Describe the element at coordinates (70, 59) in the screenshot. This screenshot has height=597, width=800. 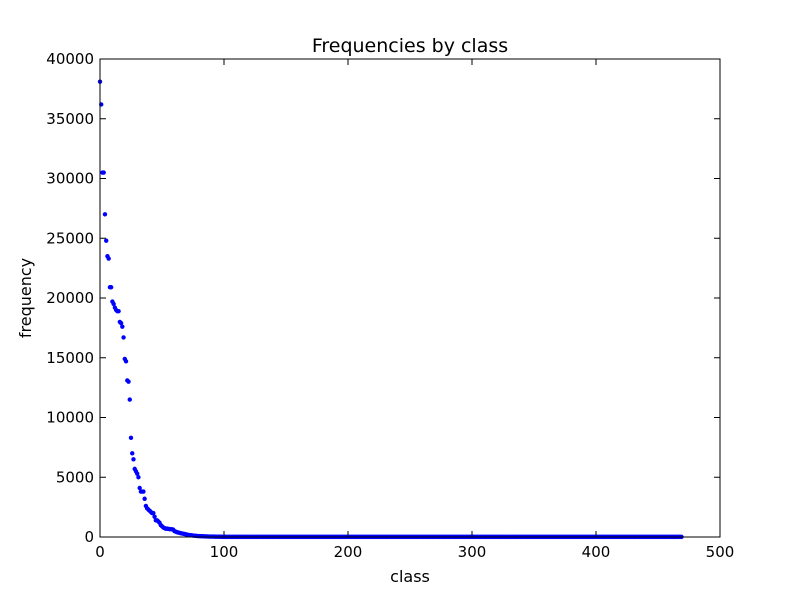
I see `y-tick-label: 40000` at that location.